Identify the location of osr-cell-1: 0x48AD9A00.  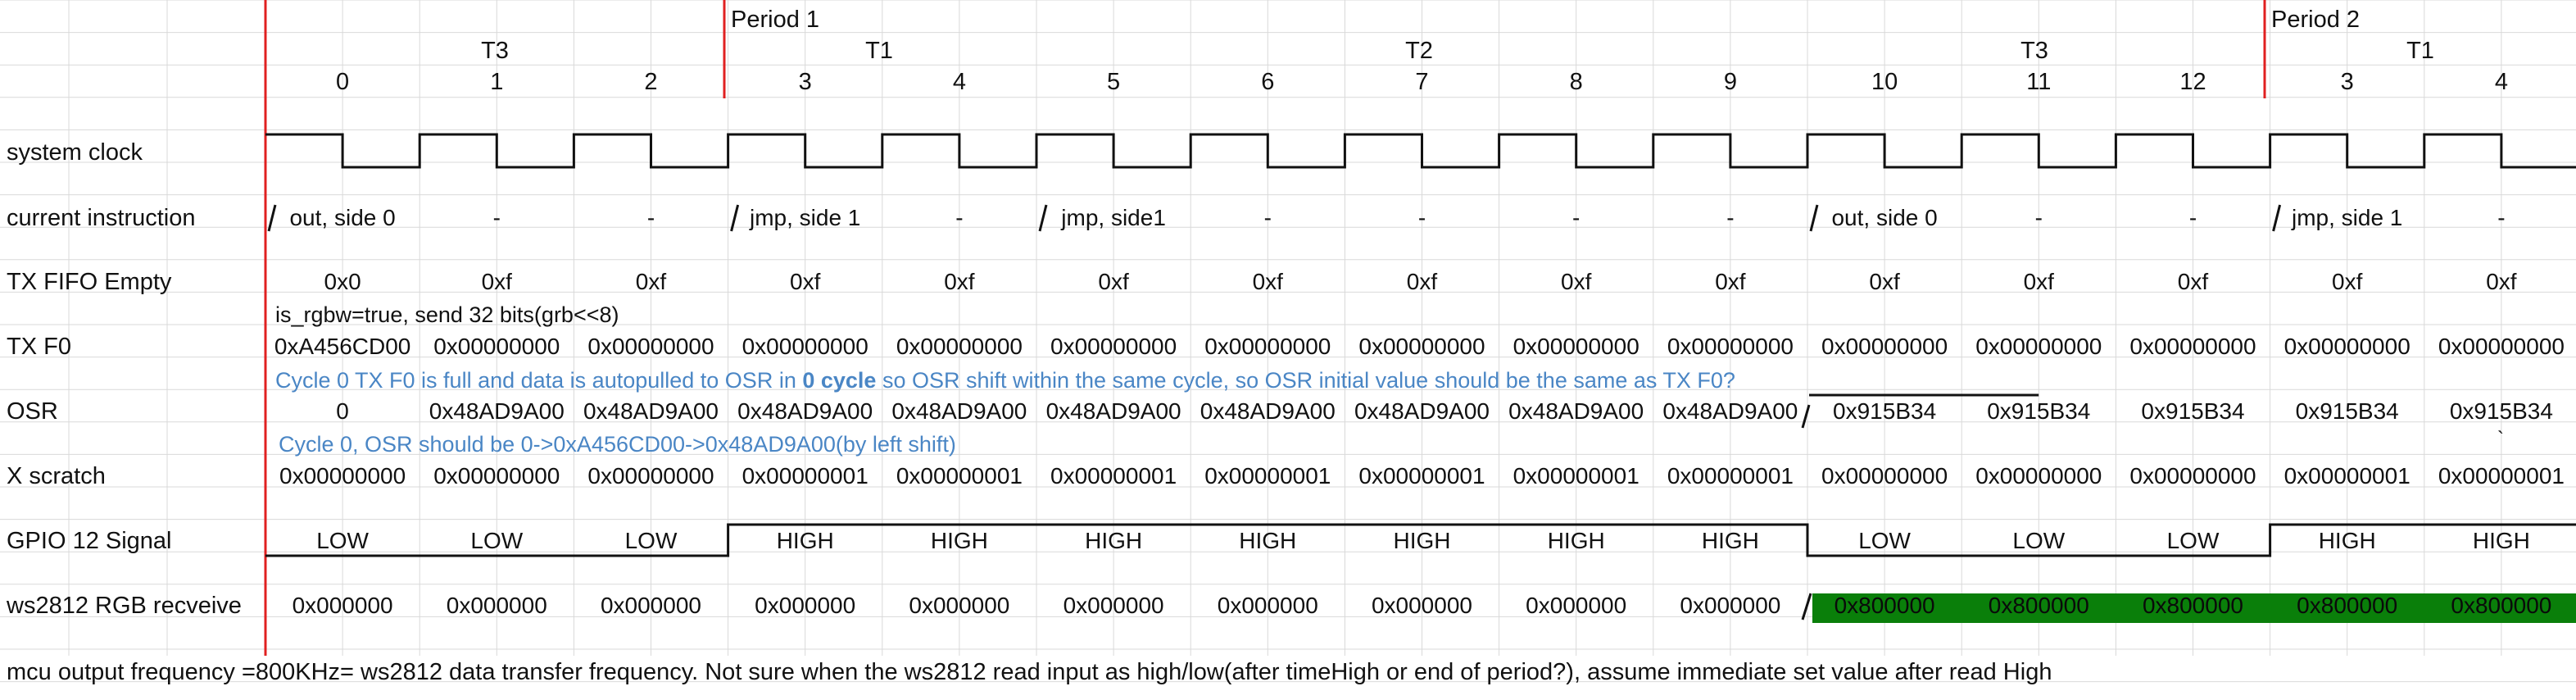
(497, 411).